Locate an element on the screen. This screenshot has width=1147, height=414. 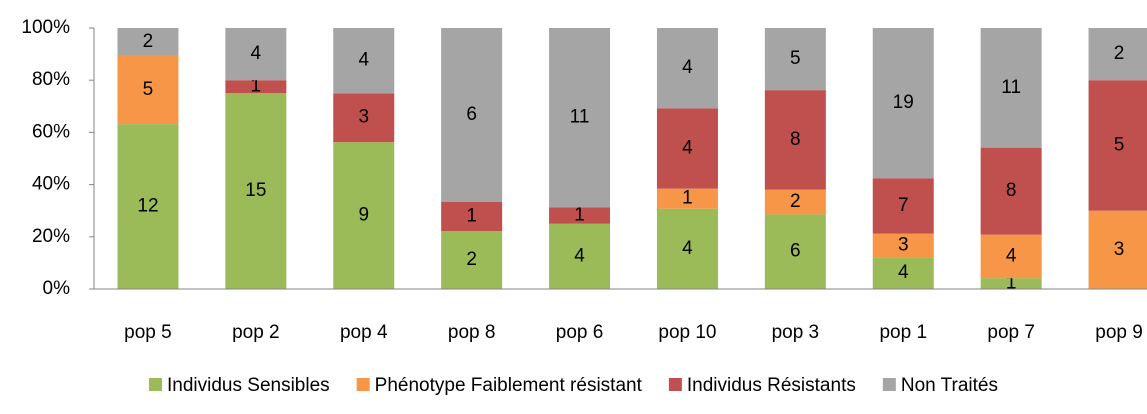
x-tick-label: pop 6 is located at coordinates (580, 332).